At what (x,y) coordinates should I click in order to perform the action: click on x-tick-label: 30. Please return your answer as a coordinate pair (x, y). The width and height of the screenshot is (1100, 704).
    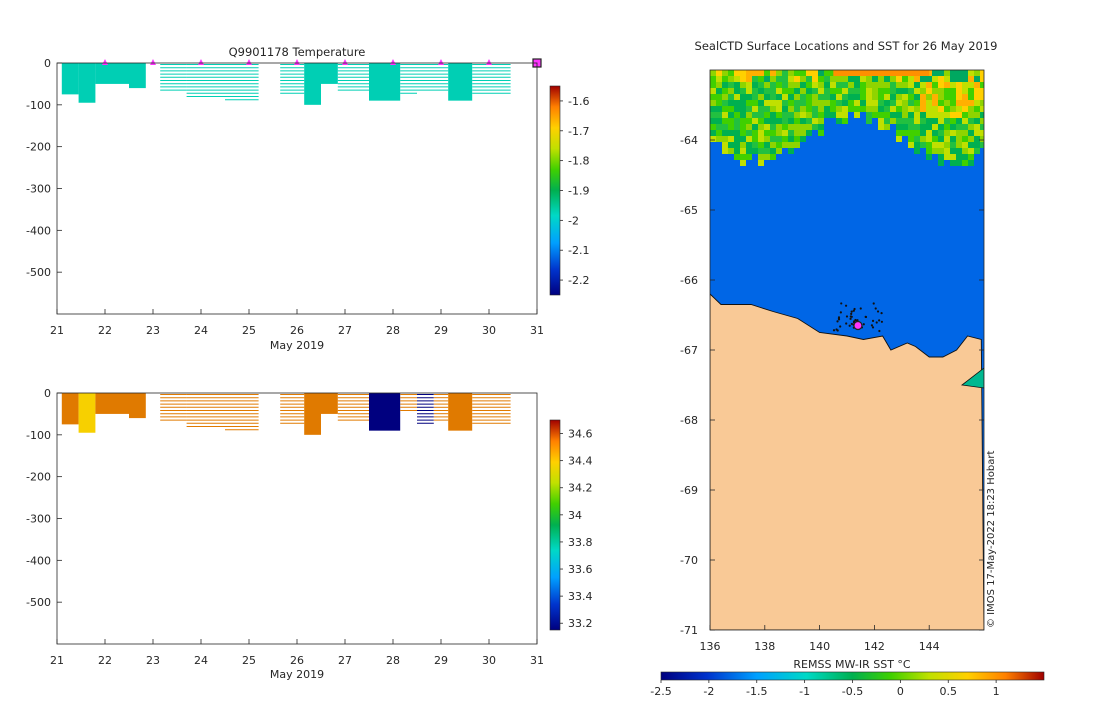
    Looking at the image, I should click on (489, 330).